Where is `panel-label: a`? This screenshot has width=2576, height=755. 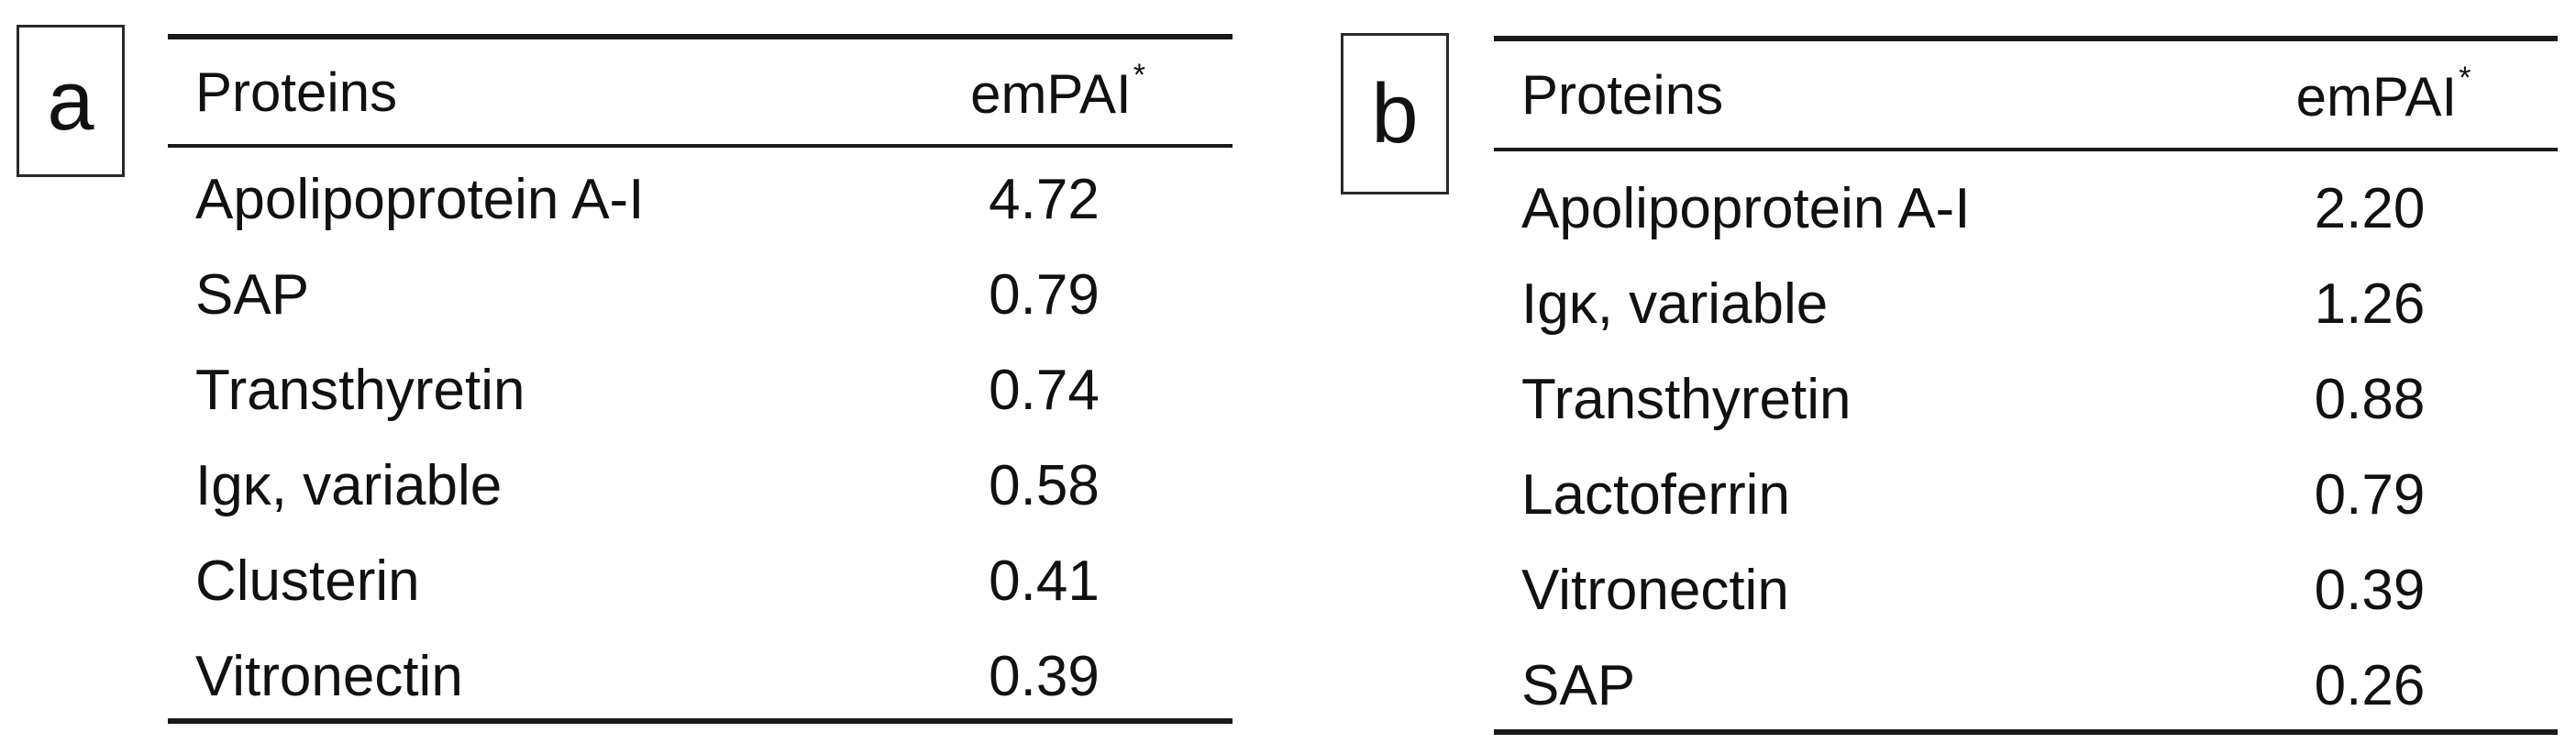 panel-label: a is located at coordinates (71, 101).